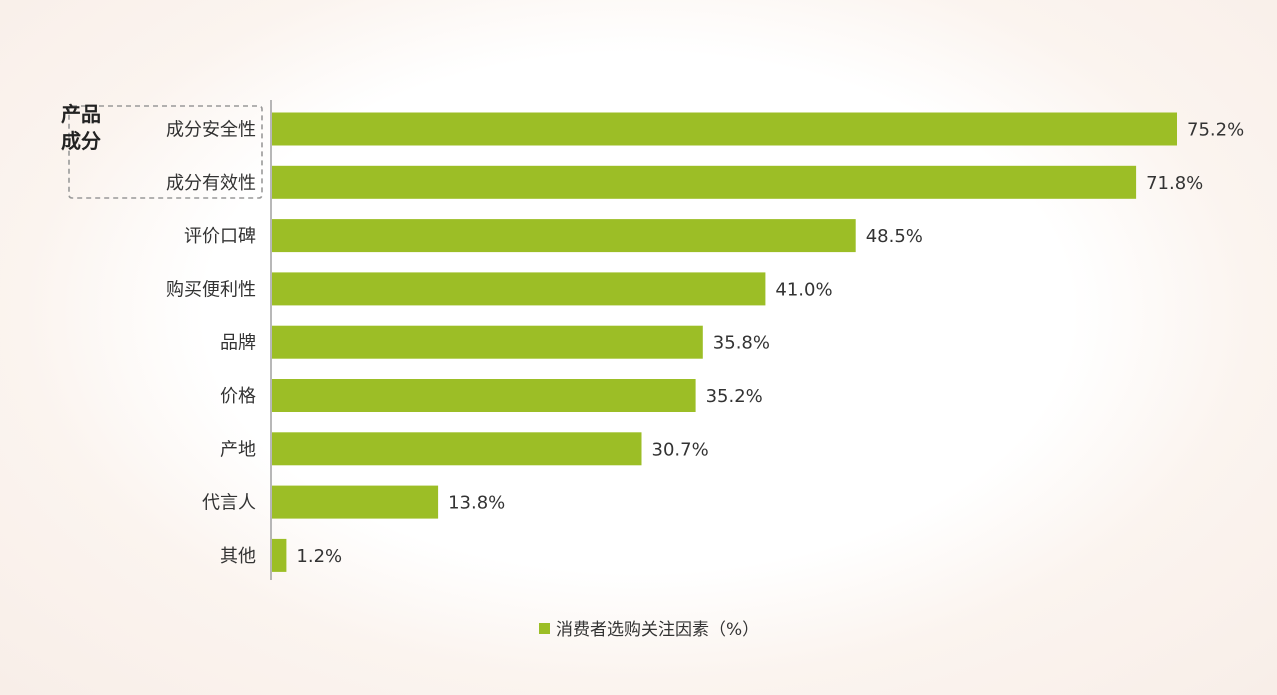  Describe the element at coordinates (165, 152) in the screenshot. I see `group-box` at that location.